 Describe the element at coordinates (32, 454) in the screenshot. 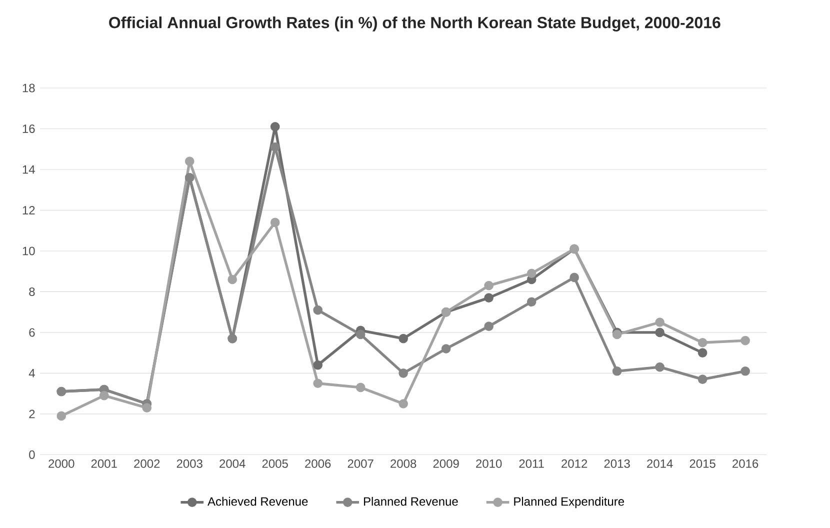

I see `y-tick-label: 0` at that location.